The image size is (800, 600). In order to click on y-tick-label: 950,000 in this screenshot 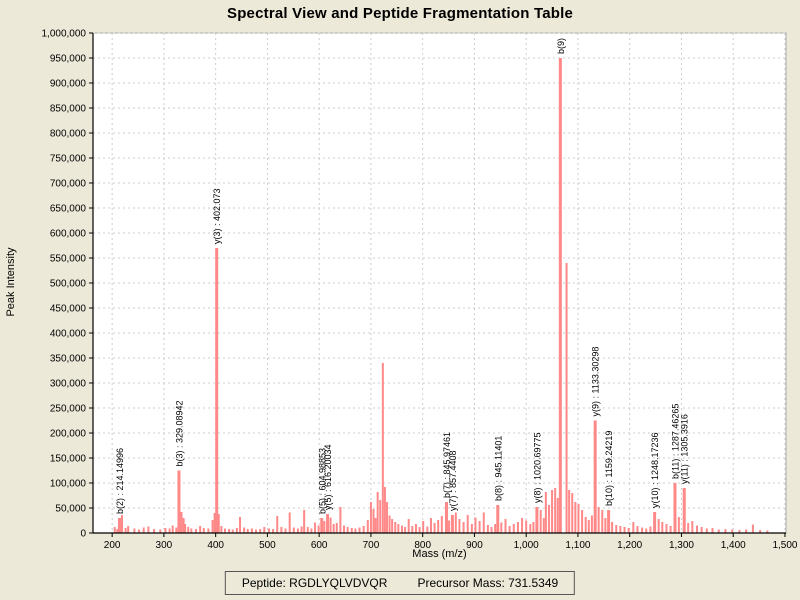, I will do `click(68, 59)`.